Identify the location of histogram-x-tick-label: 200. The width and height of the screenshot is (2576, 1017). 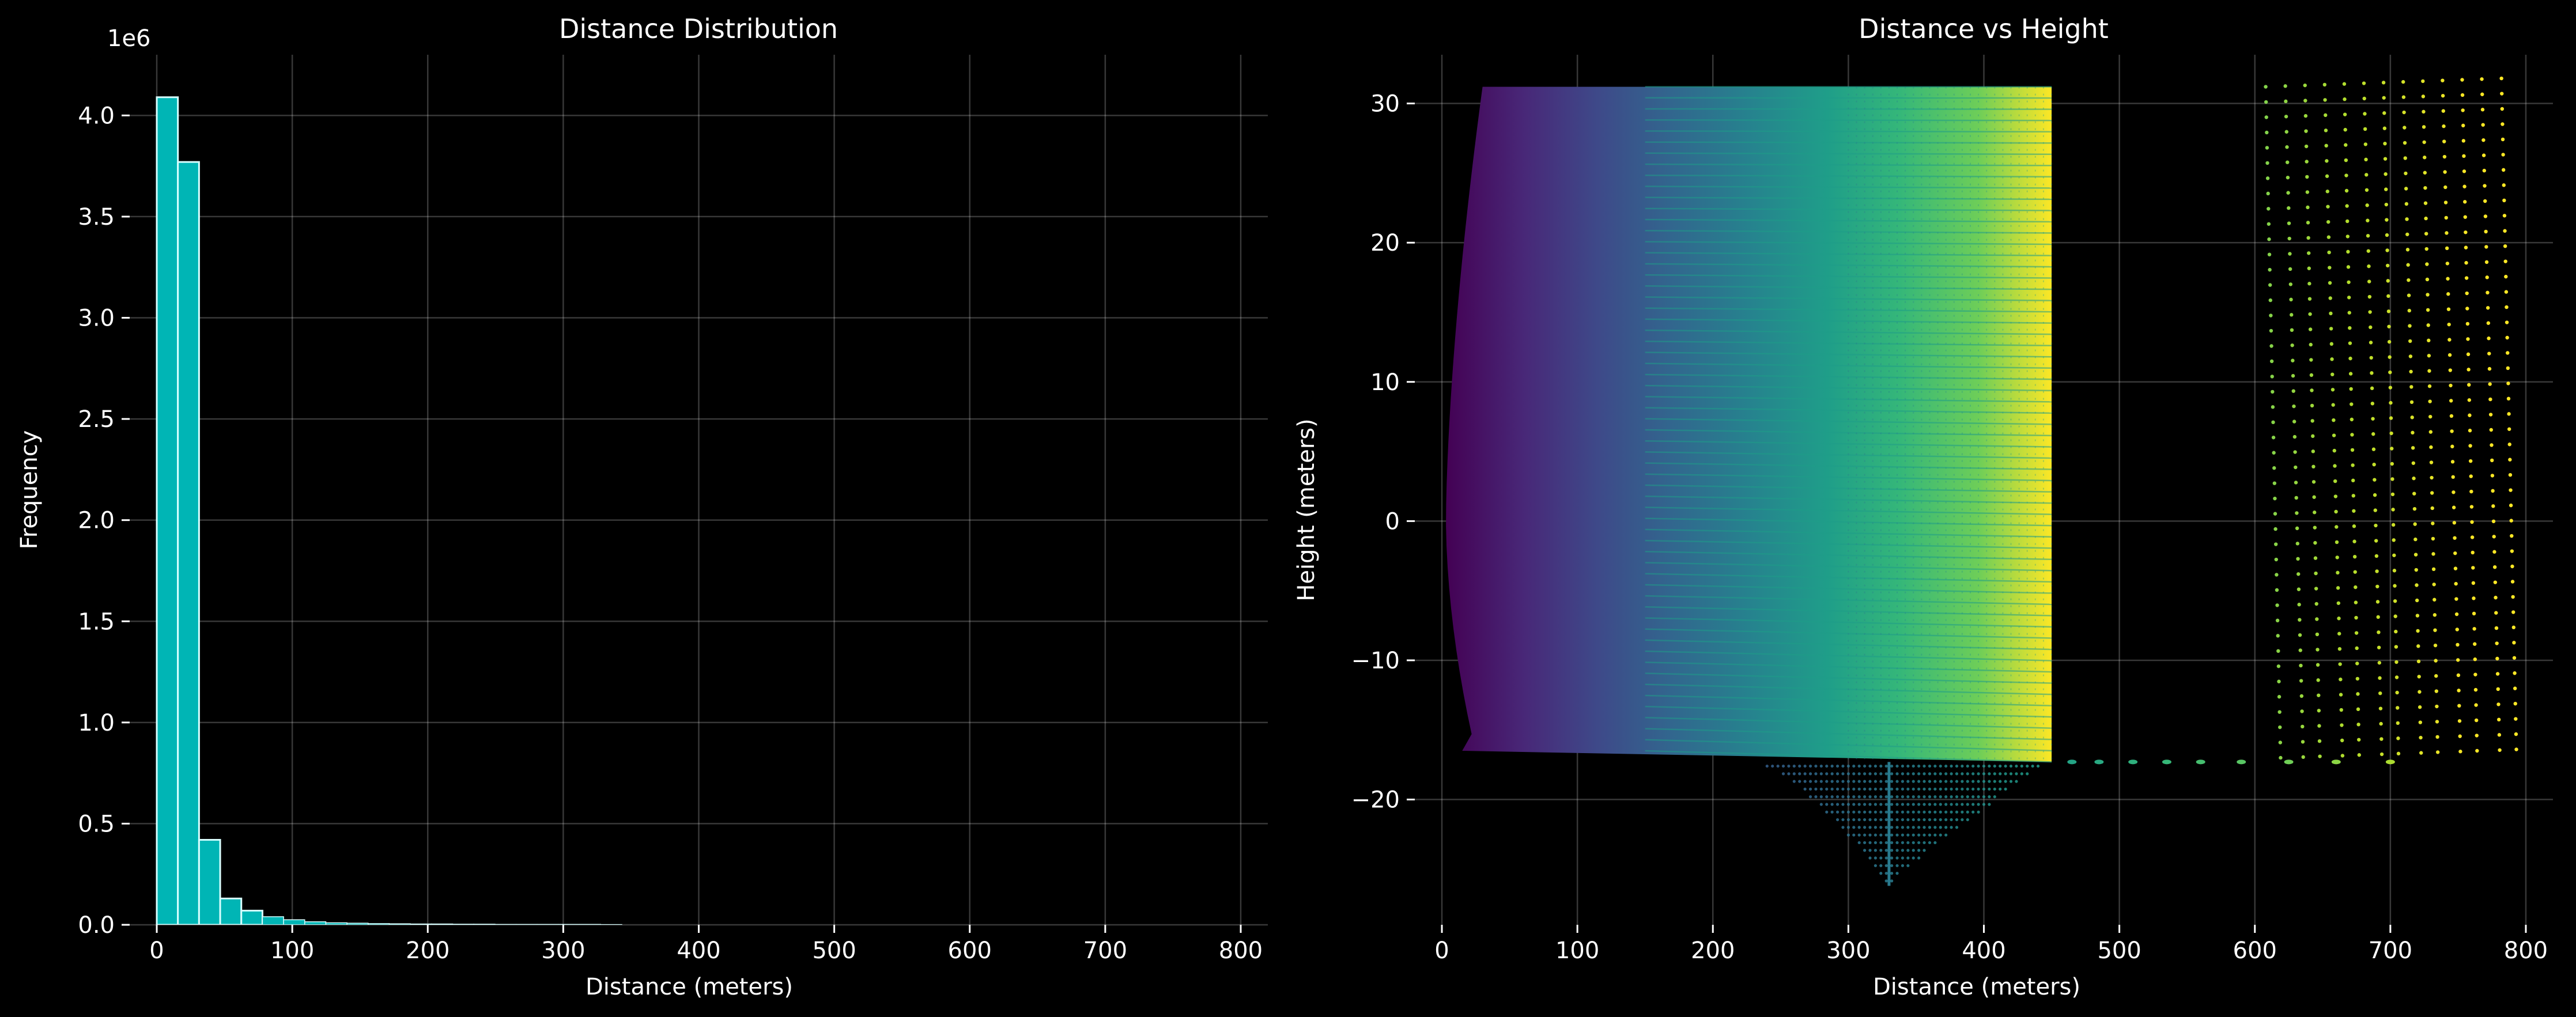
(428, 950).